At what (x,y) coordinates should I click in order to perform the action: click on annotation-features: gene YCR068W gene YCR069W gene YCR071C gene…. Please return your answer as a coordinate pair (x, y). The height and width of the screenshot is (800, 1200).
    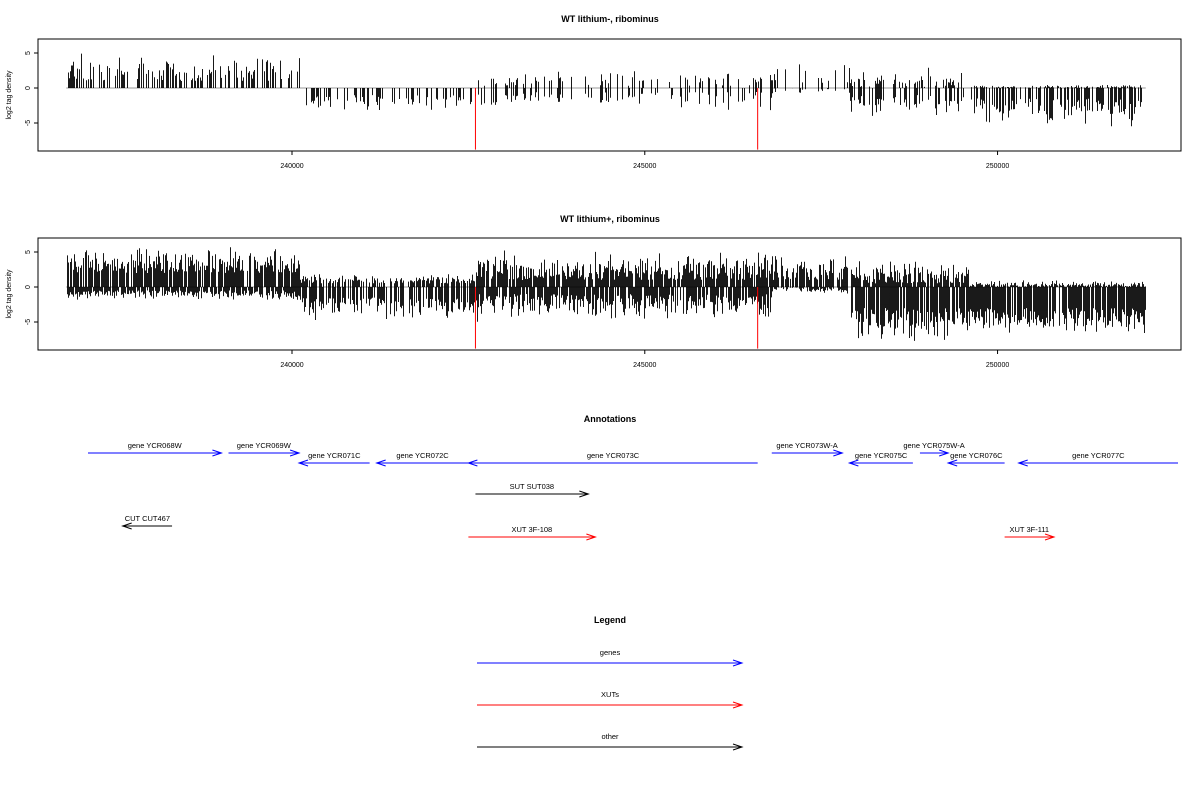
    Looking at the image, I should click on (633, 491).